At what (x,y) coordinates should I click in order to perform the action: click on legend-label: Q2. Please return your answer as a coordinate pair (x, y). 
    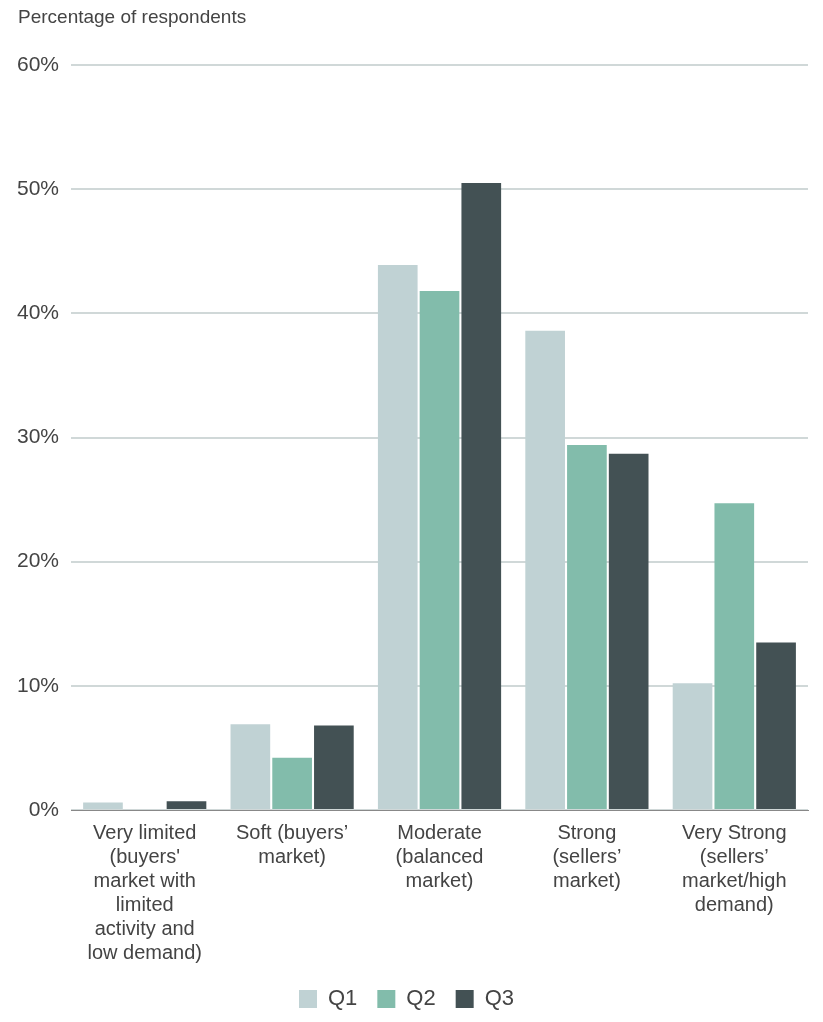
    Looking at the image, I should click on (421, 998).